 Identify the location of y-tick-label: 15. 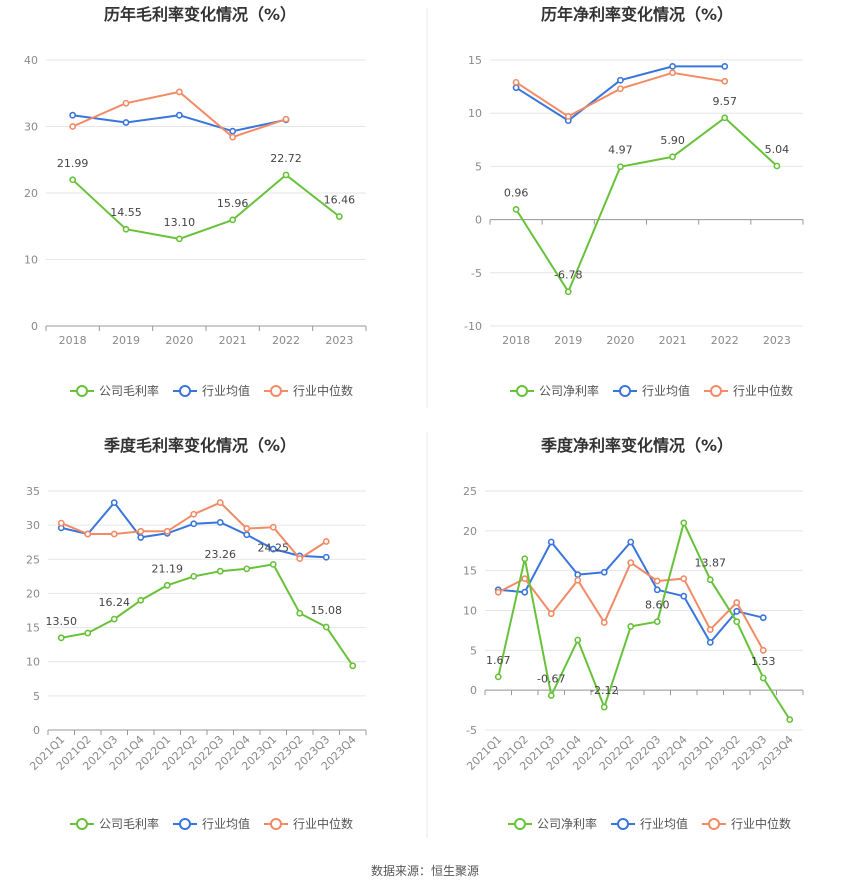
(470, 571).